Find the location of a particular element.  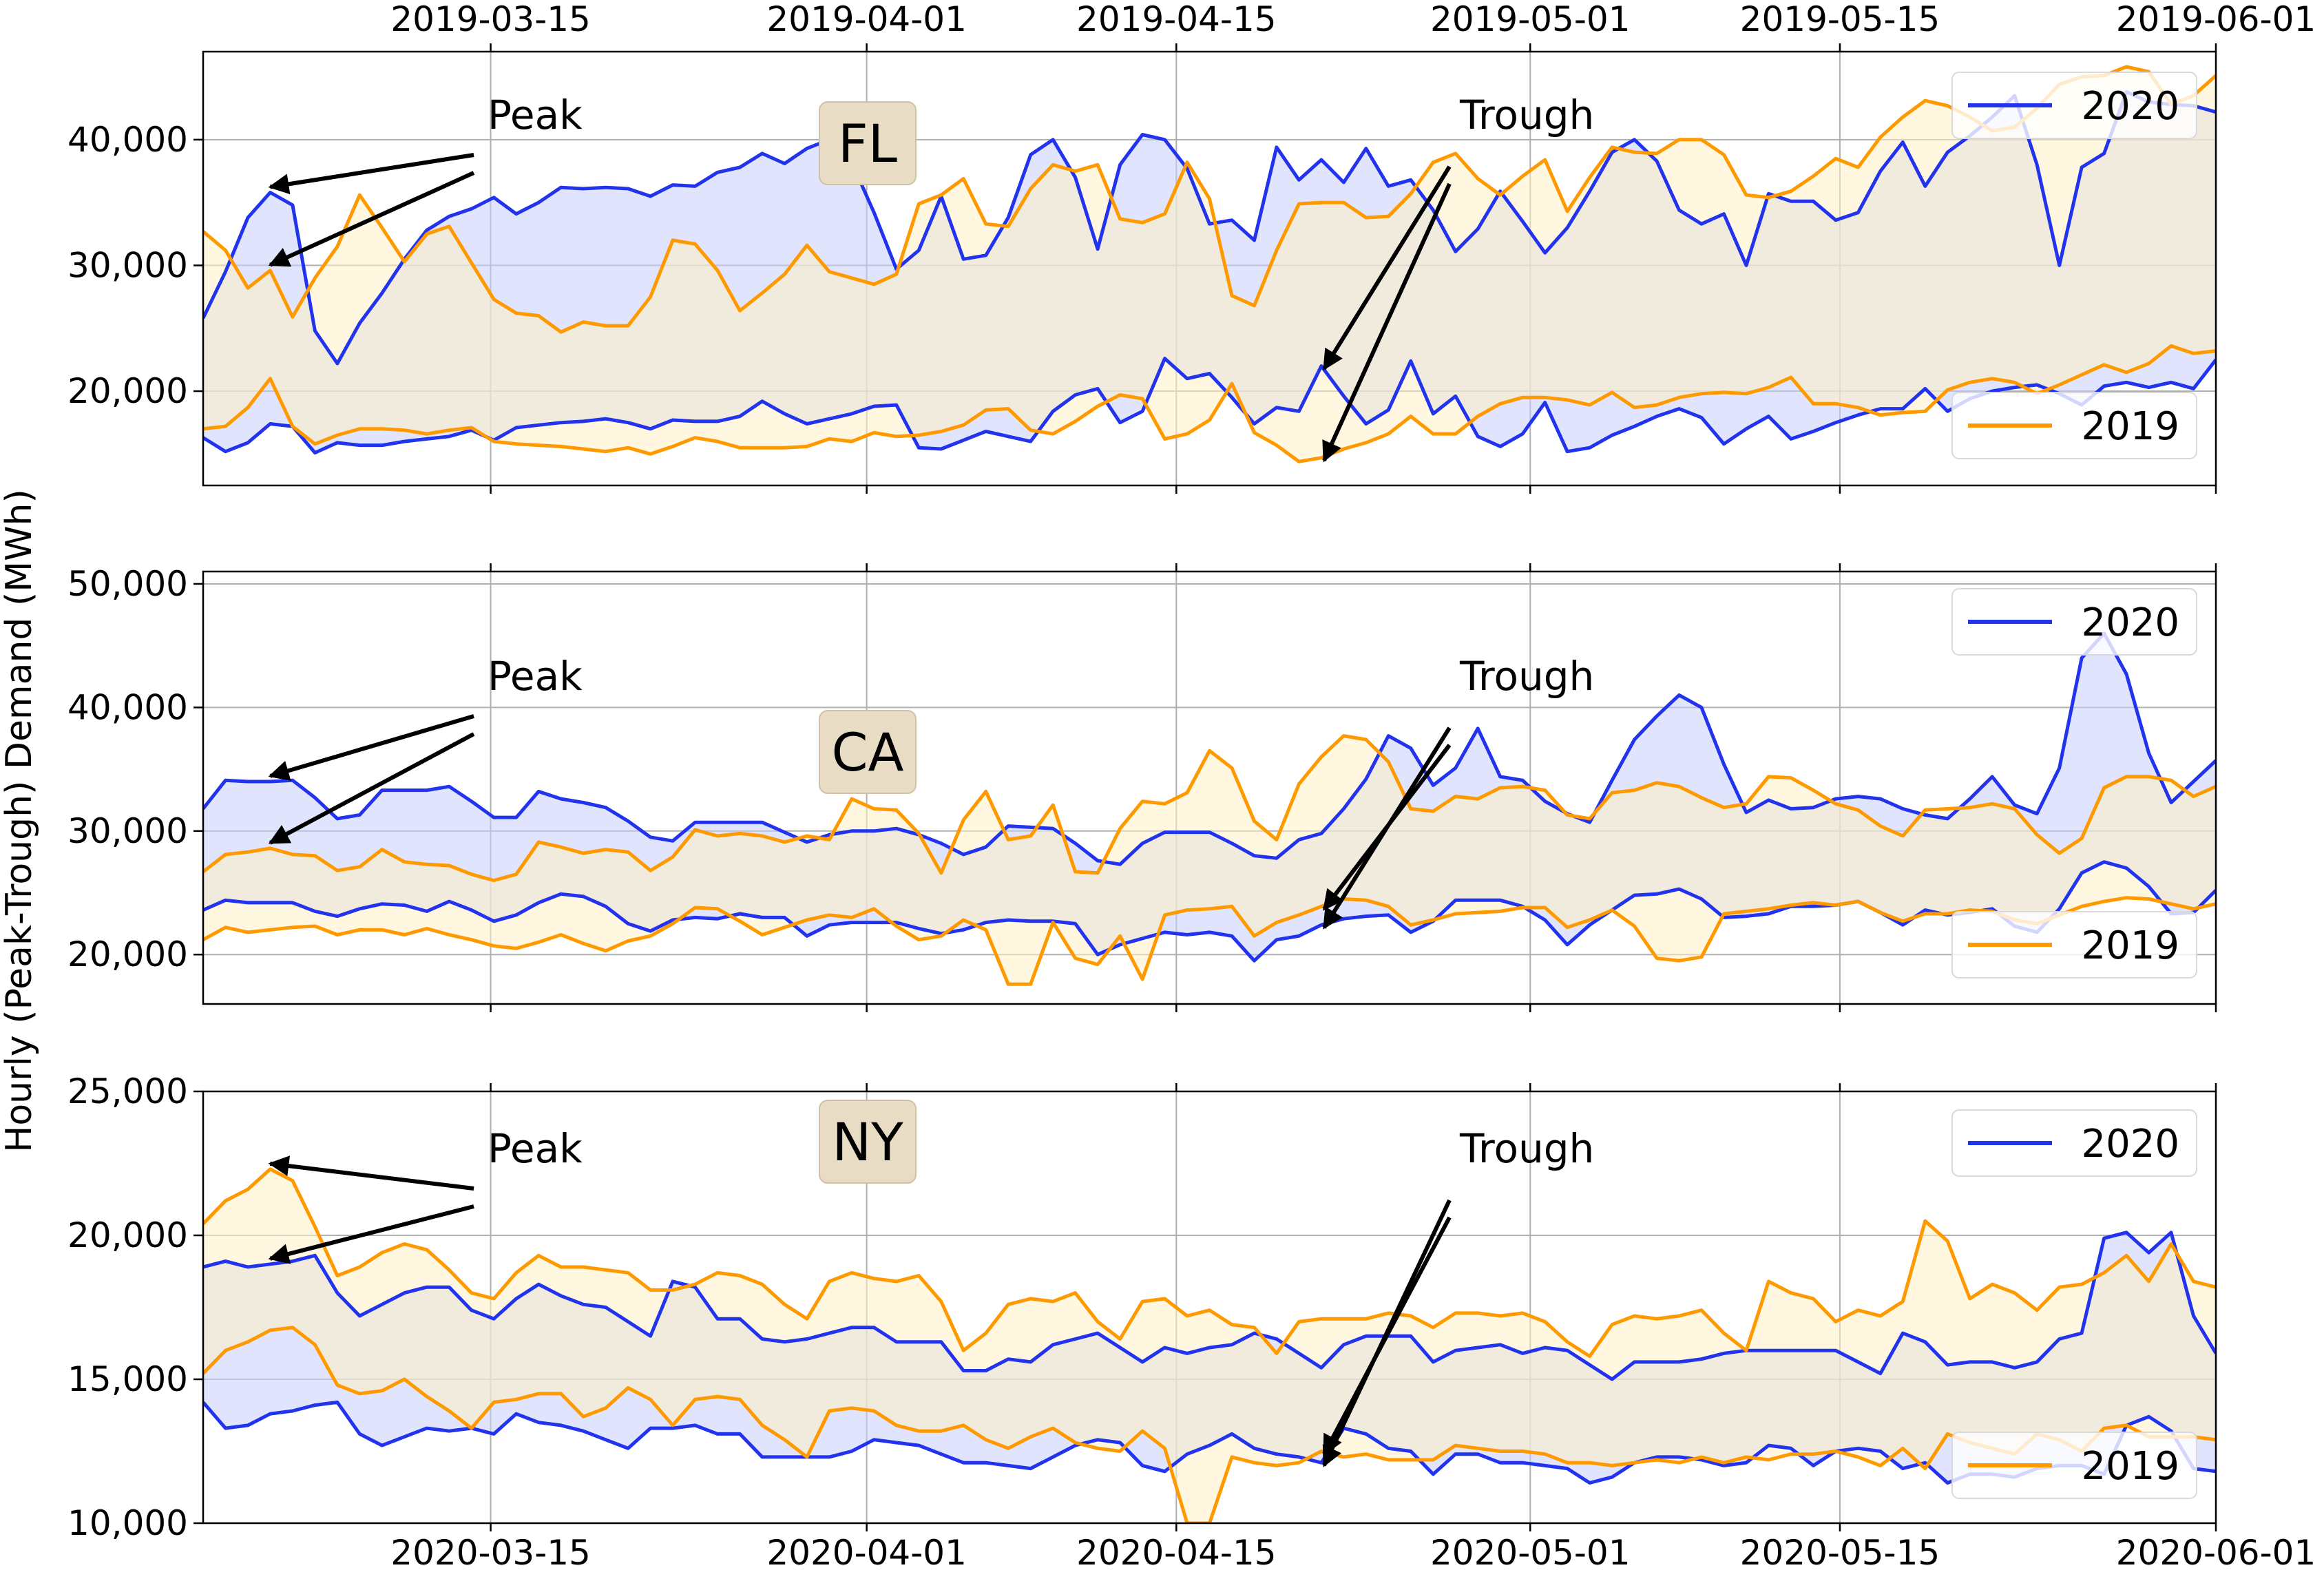

band-2019 is located at coordinates (1209, 860).